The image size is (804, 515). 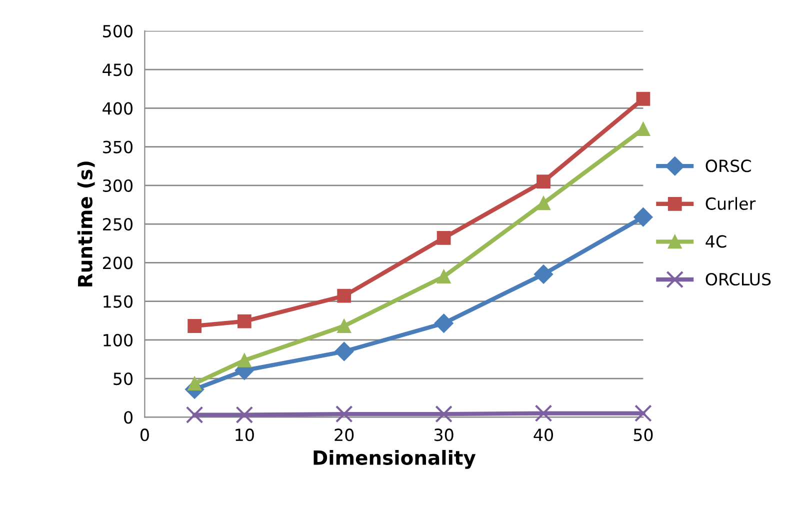 What do you see at coordinates (128, 417) in the screenshot?
I see `y-tick-label: 0` at bounding box center [128, 417].